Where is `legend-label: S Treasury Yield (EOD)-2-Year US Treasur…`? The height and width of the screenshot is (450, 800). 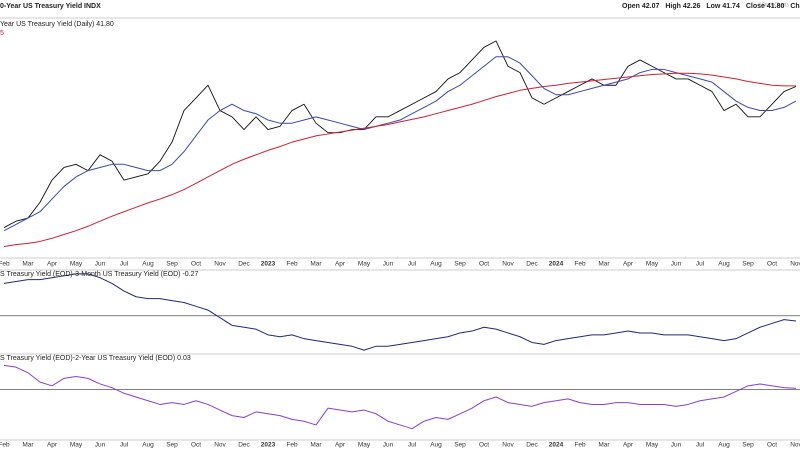 legend-label: S Treasury Yield (EOD)-2-Year US Treasur… is located at coordinates (95, 358).